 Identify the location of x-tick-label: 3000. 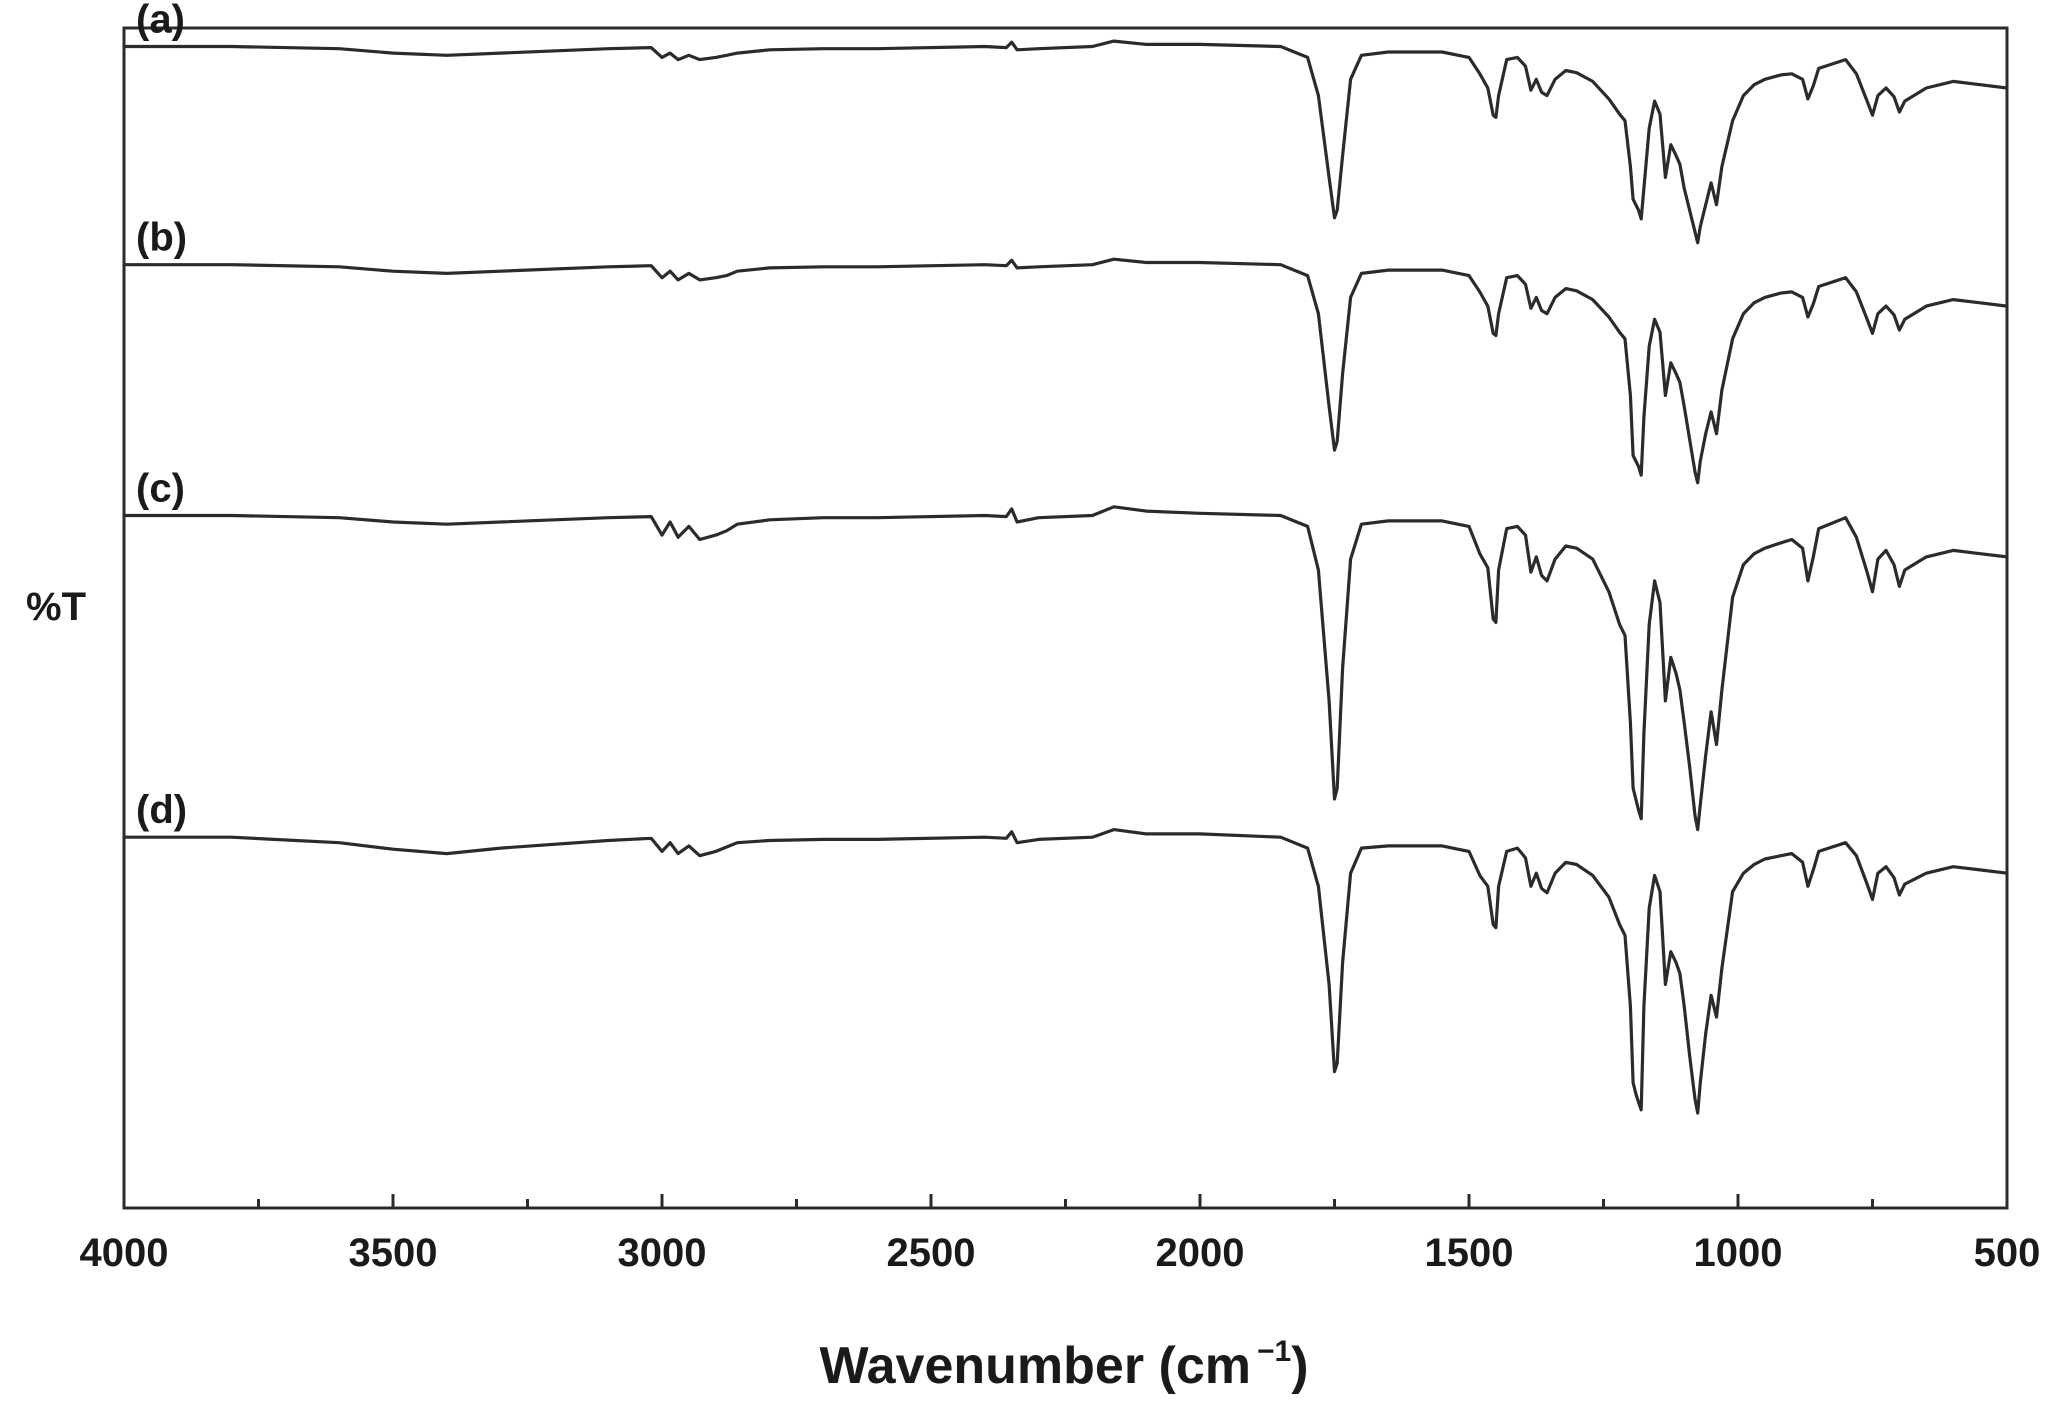
(662, 1253).